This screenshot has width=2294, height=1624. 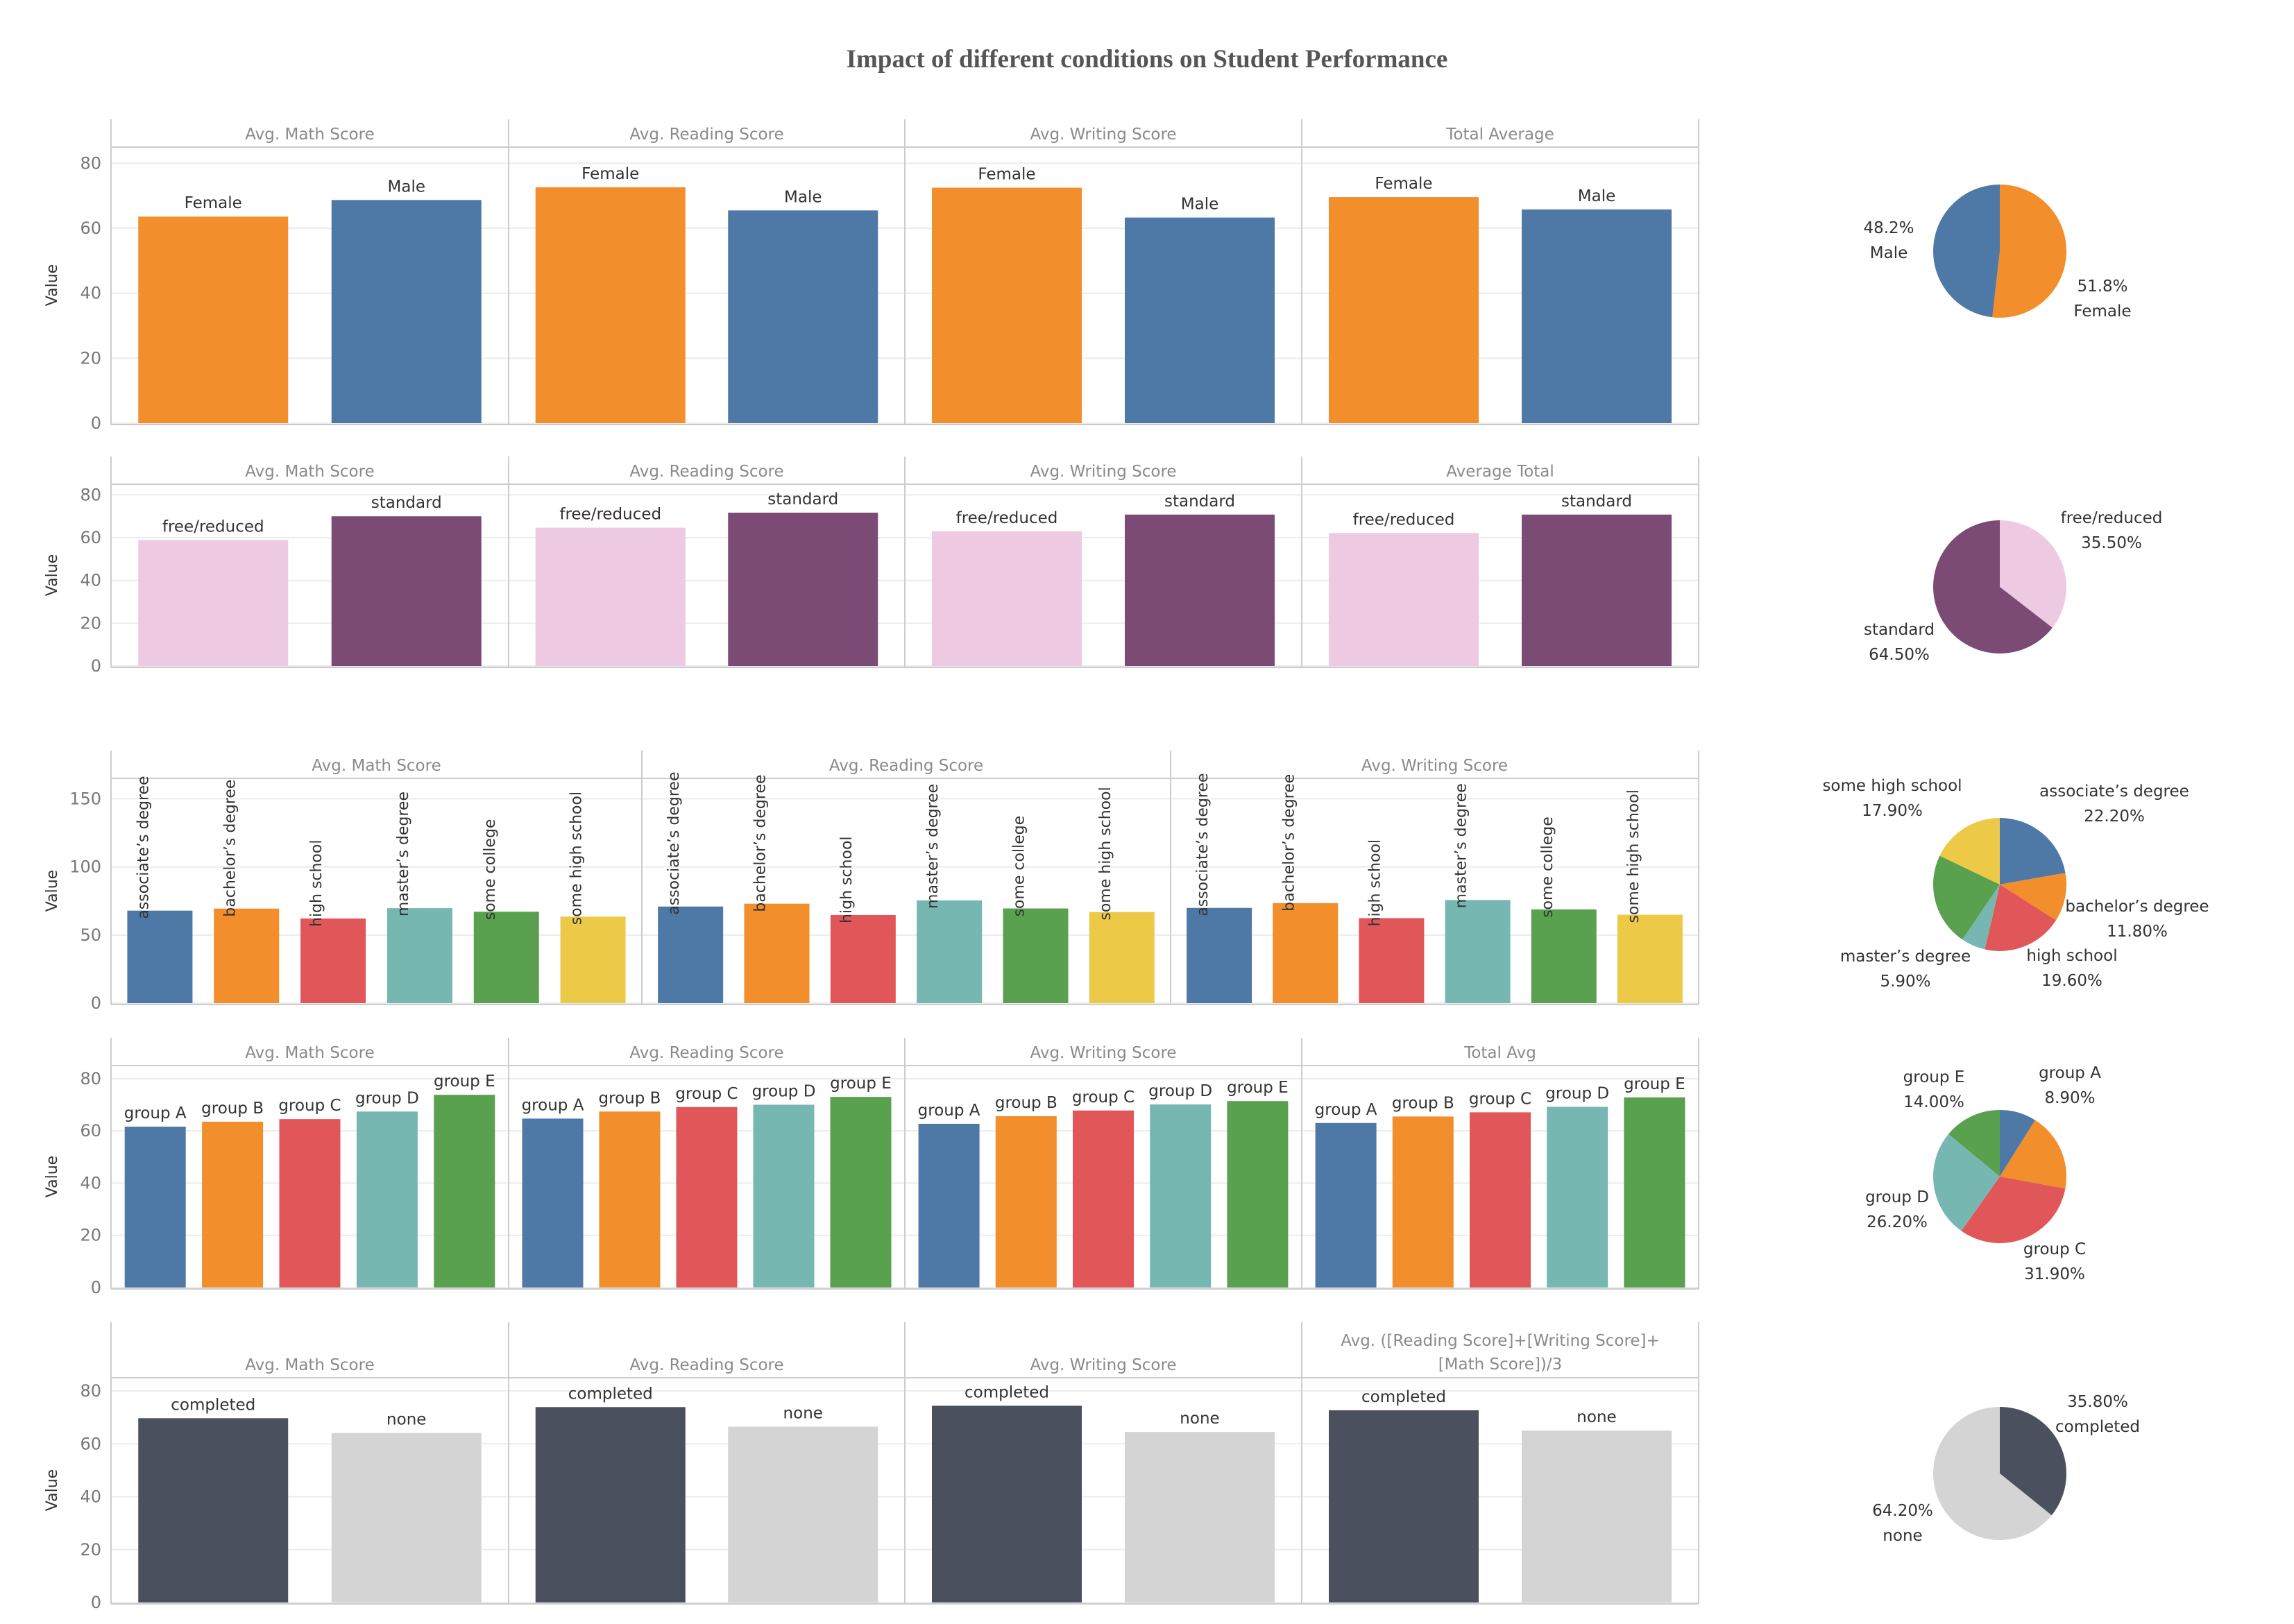 I want to click on pie-label: 5.90%, so click(x=1905, y=982).